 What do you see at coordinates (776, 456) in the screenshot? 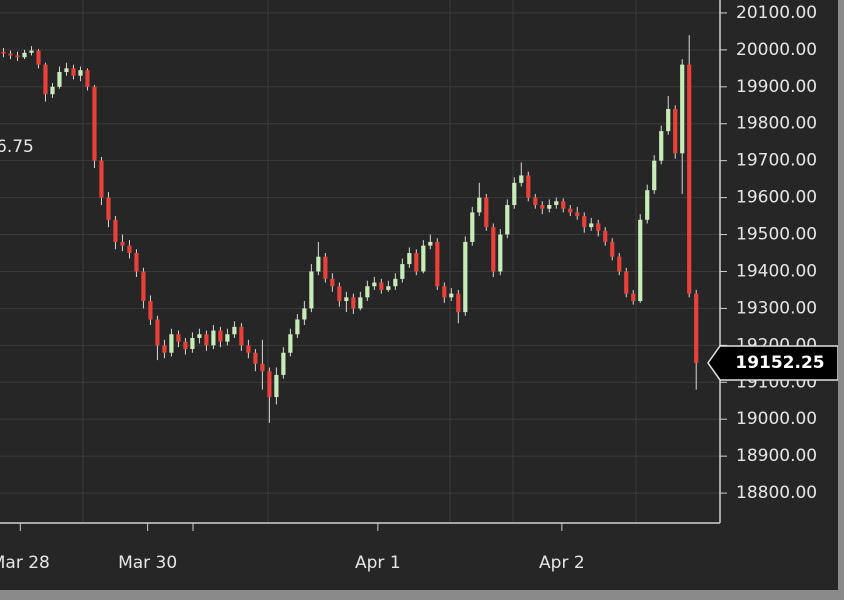
I see `y-tick-label: 18900.00` at bounding box center [776, 456].